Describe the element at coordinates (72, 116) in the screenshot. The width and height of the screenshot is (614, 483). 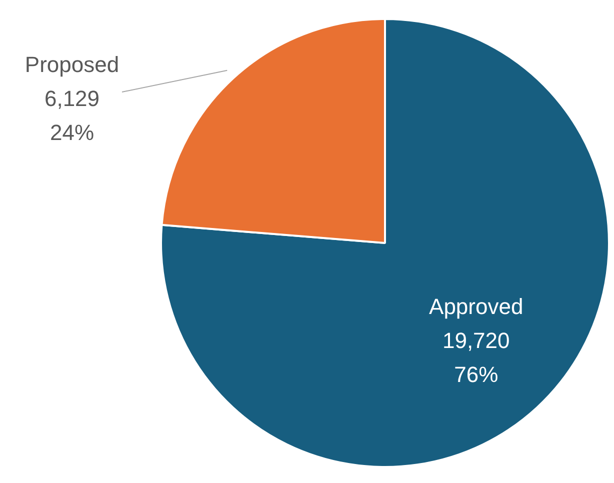
I see `data-label: 6,129 24%` at that location.